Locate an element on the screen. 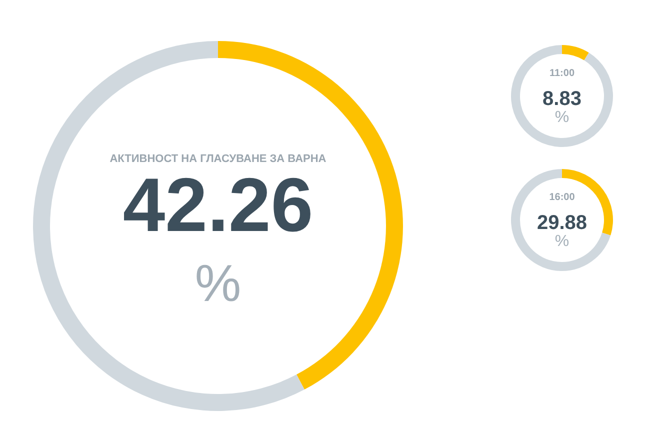 The image size is (645, 441). text: 8.83 is located at coordinates (562, 98).